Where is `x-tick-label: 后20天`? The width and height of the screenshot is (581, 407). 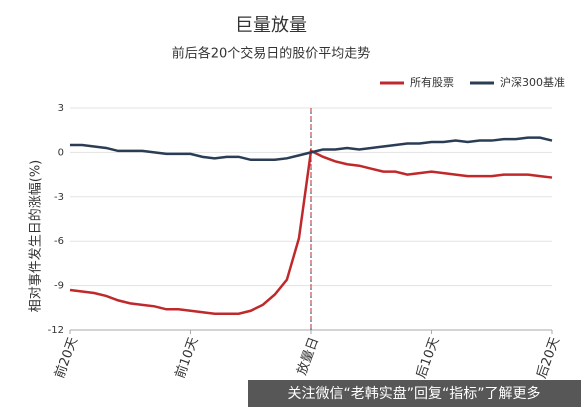 x-tick-label: 后20天 is located at coordinates (548, 357).